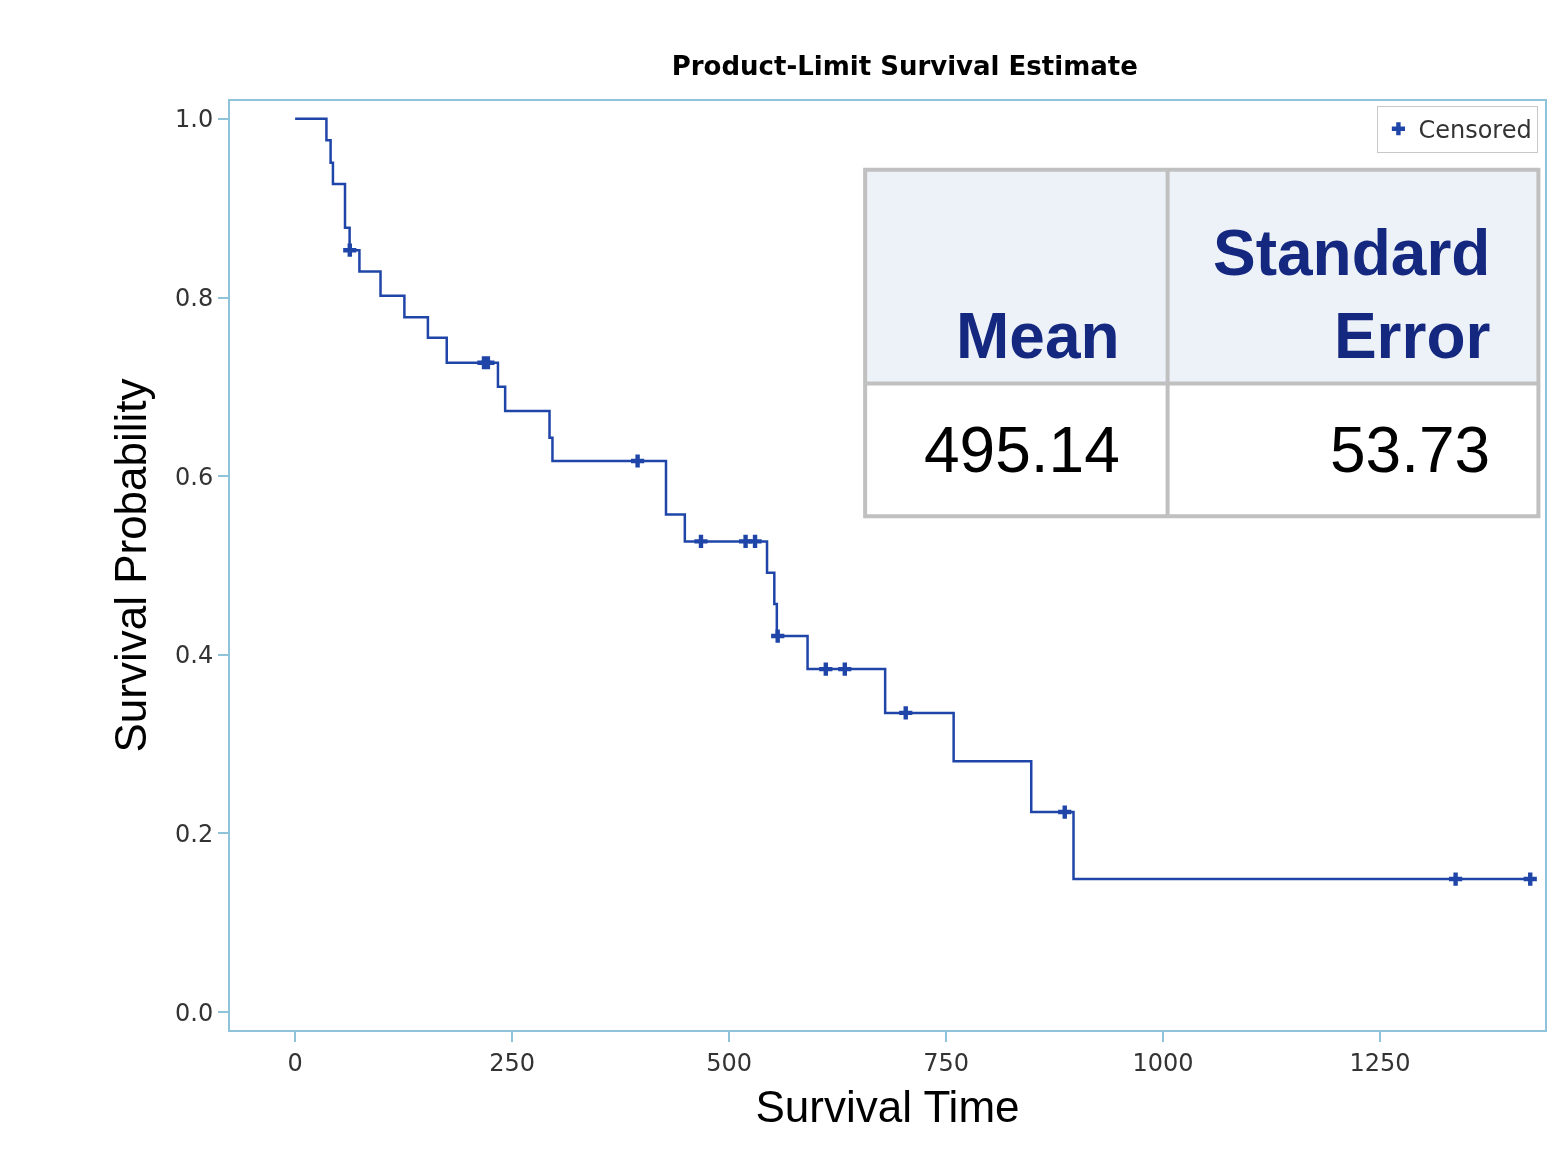 Image resolution: width=1560 pixels, height=1161 pixels. I want to click on y-tick-label: 0.0, so click(194, 1012).